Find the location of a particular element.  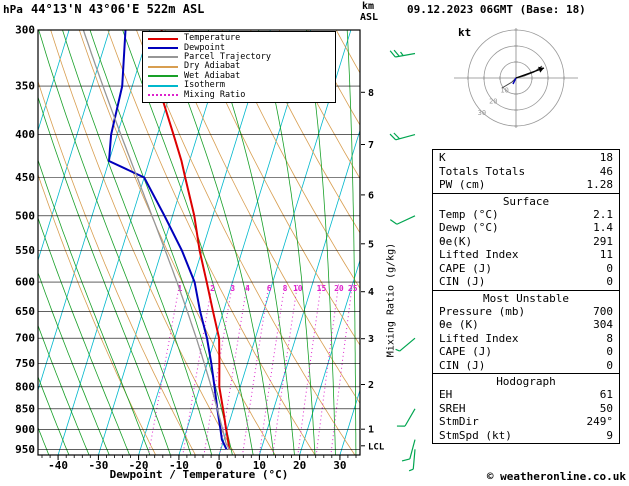

indices-row: CIN (J) 0 is located at coordinates (526, 282).